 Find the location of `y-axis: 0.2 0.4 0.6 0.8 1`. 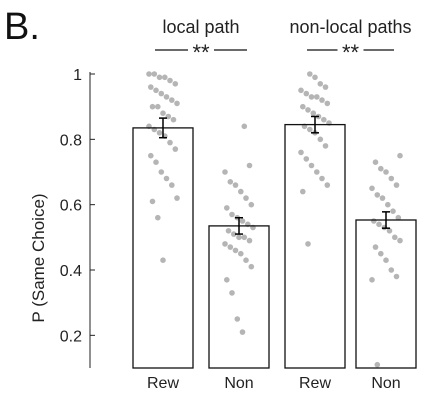

y-axis: 0.2 0.4 0.6 0.8 1 is located at coordinates (77, 217).